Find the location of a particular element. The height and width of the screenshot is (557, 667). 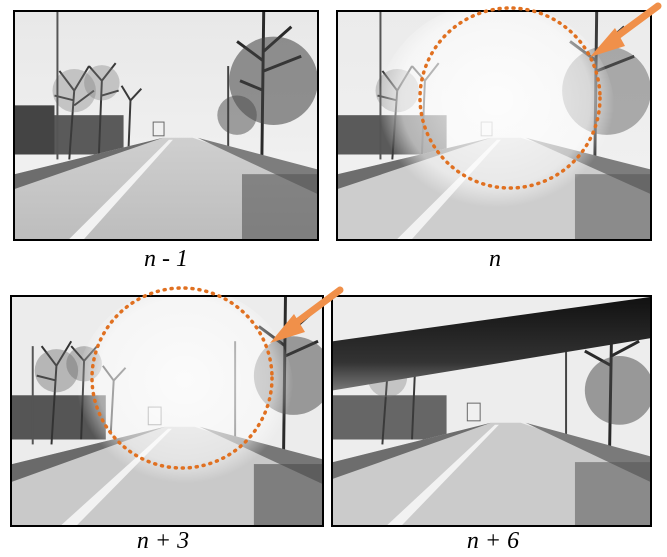

frame-caption: n + 6 is located at coordinates (493, 541).